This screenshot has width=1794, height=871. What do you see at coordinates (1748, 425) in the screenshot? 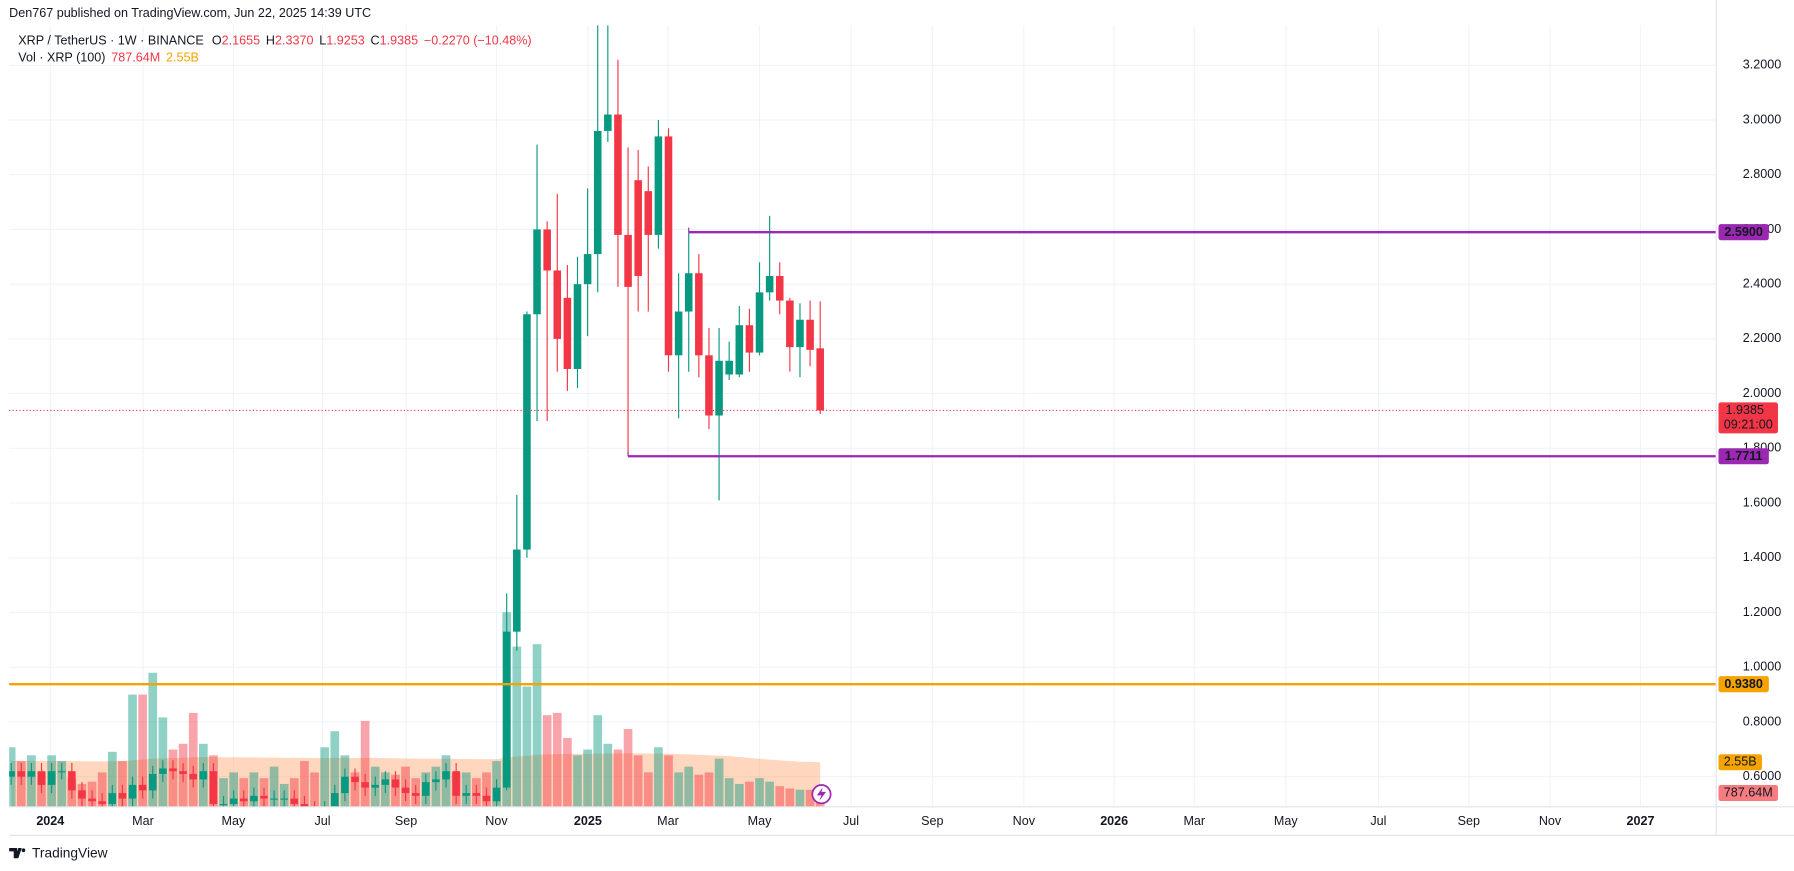
I see `countdown: 09:21:00` at bounding box center [1748, 425].